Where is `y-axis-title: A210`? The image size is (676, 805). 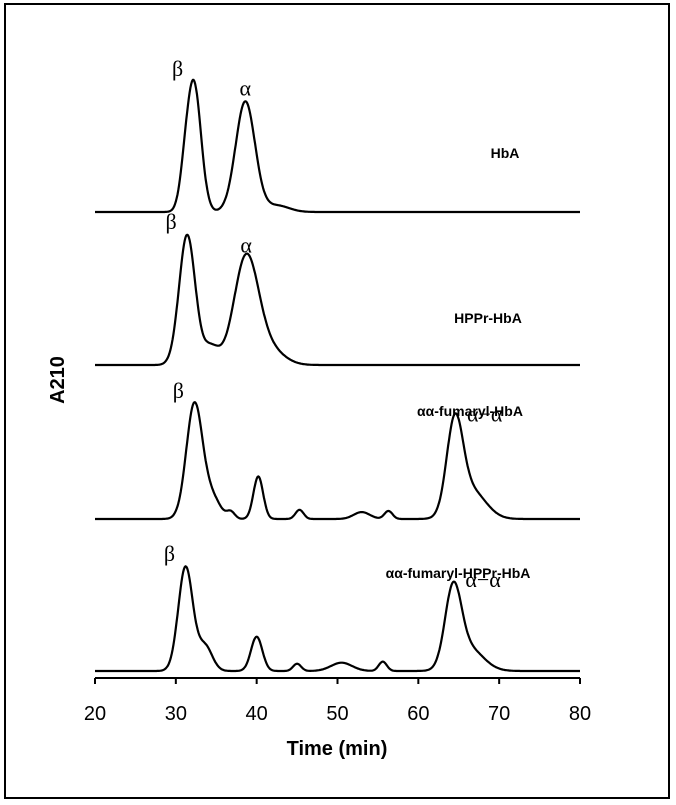 y-axis-title: A210 is located at coordinates (58, 380).